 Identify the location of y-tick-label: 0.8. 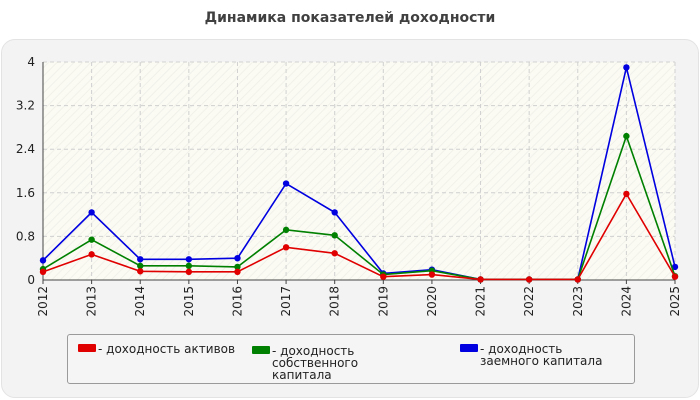
(25, 236).